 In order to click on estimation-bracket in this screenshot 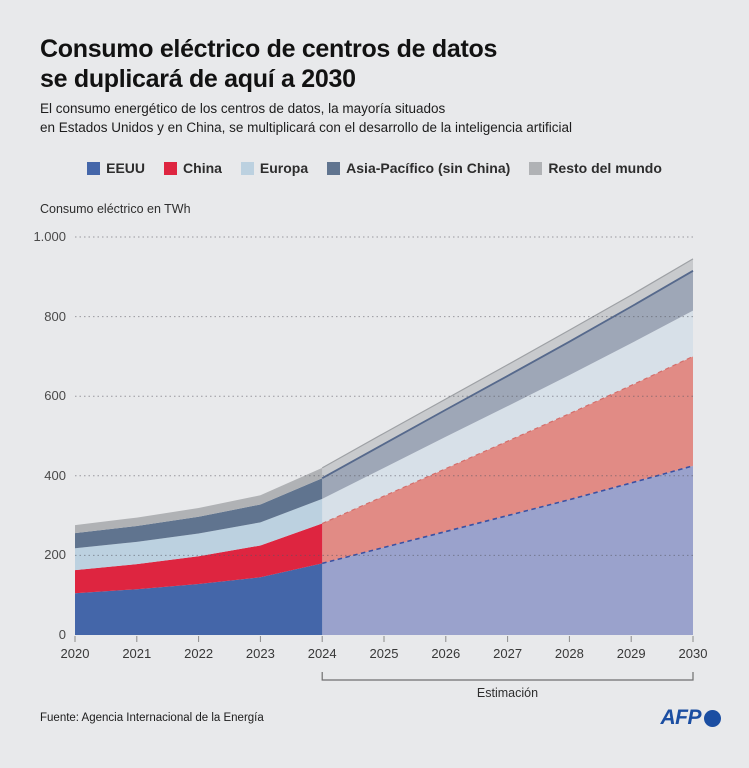, I will do `click(507, 676)`.